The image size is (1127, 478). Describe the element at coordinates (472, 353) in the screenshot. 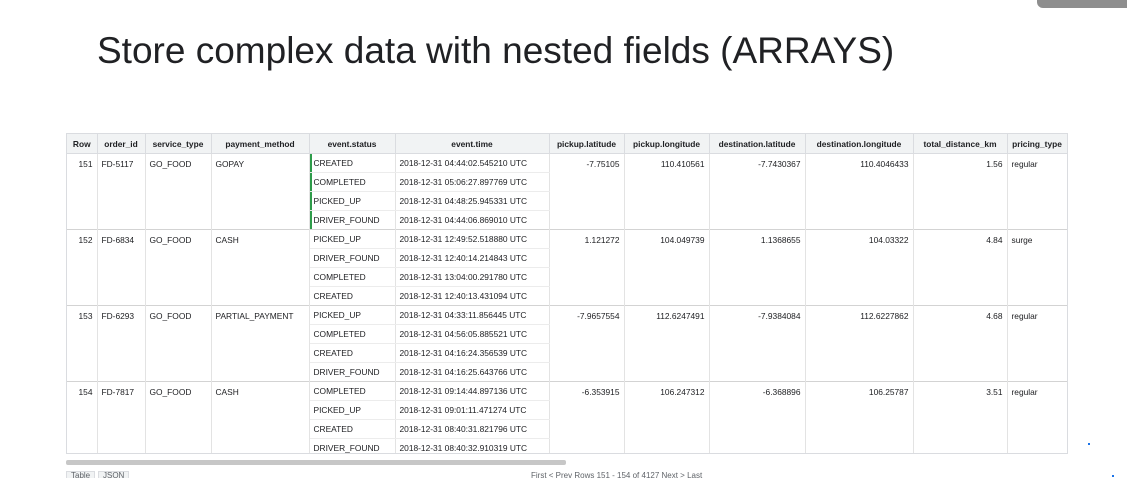

I see `event-time-cell: 2018-12-31 04:16:24.356539 UTC` at that location.